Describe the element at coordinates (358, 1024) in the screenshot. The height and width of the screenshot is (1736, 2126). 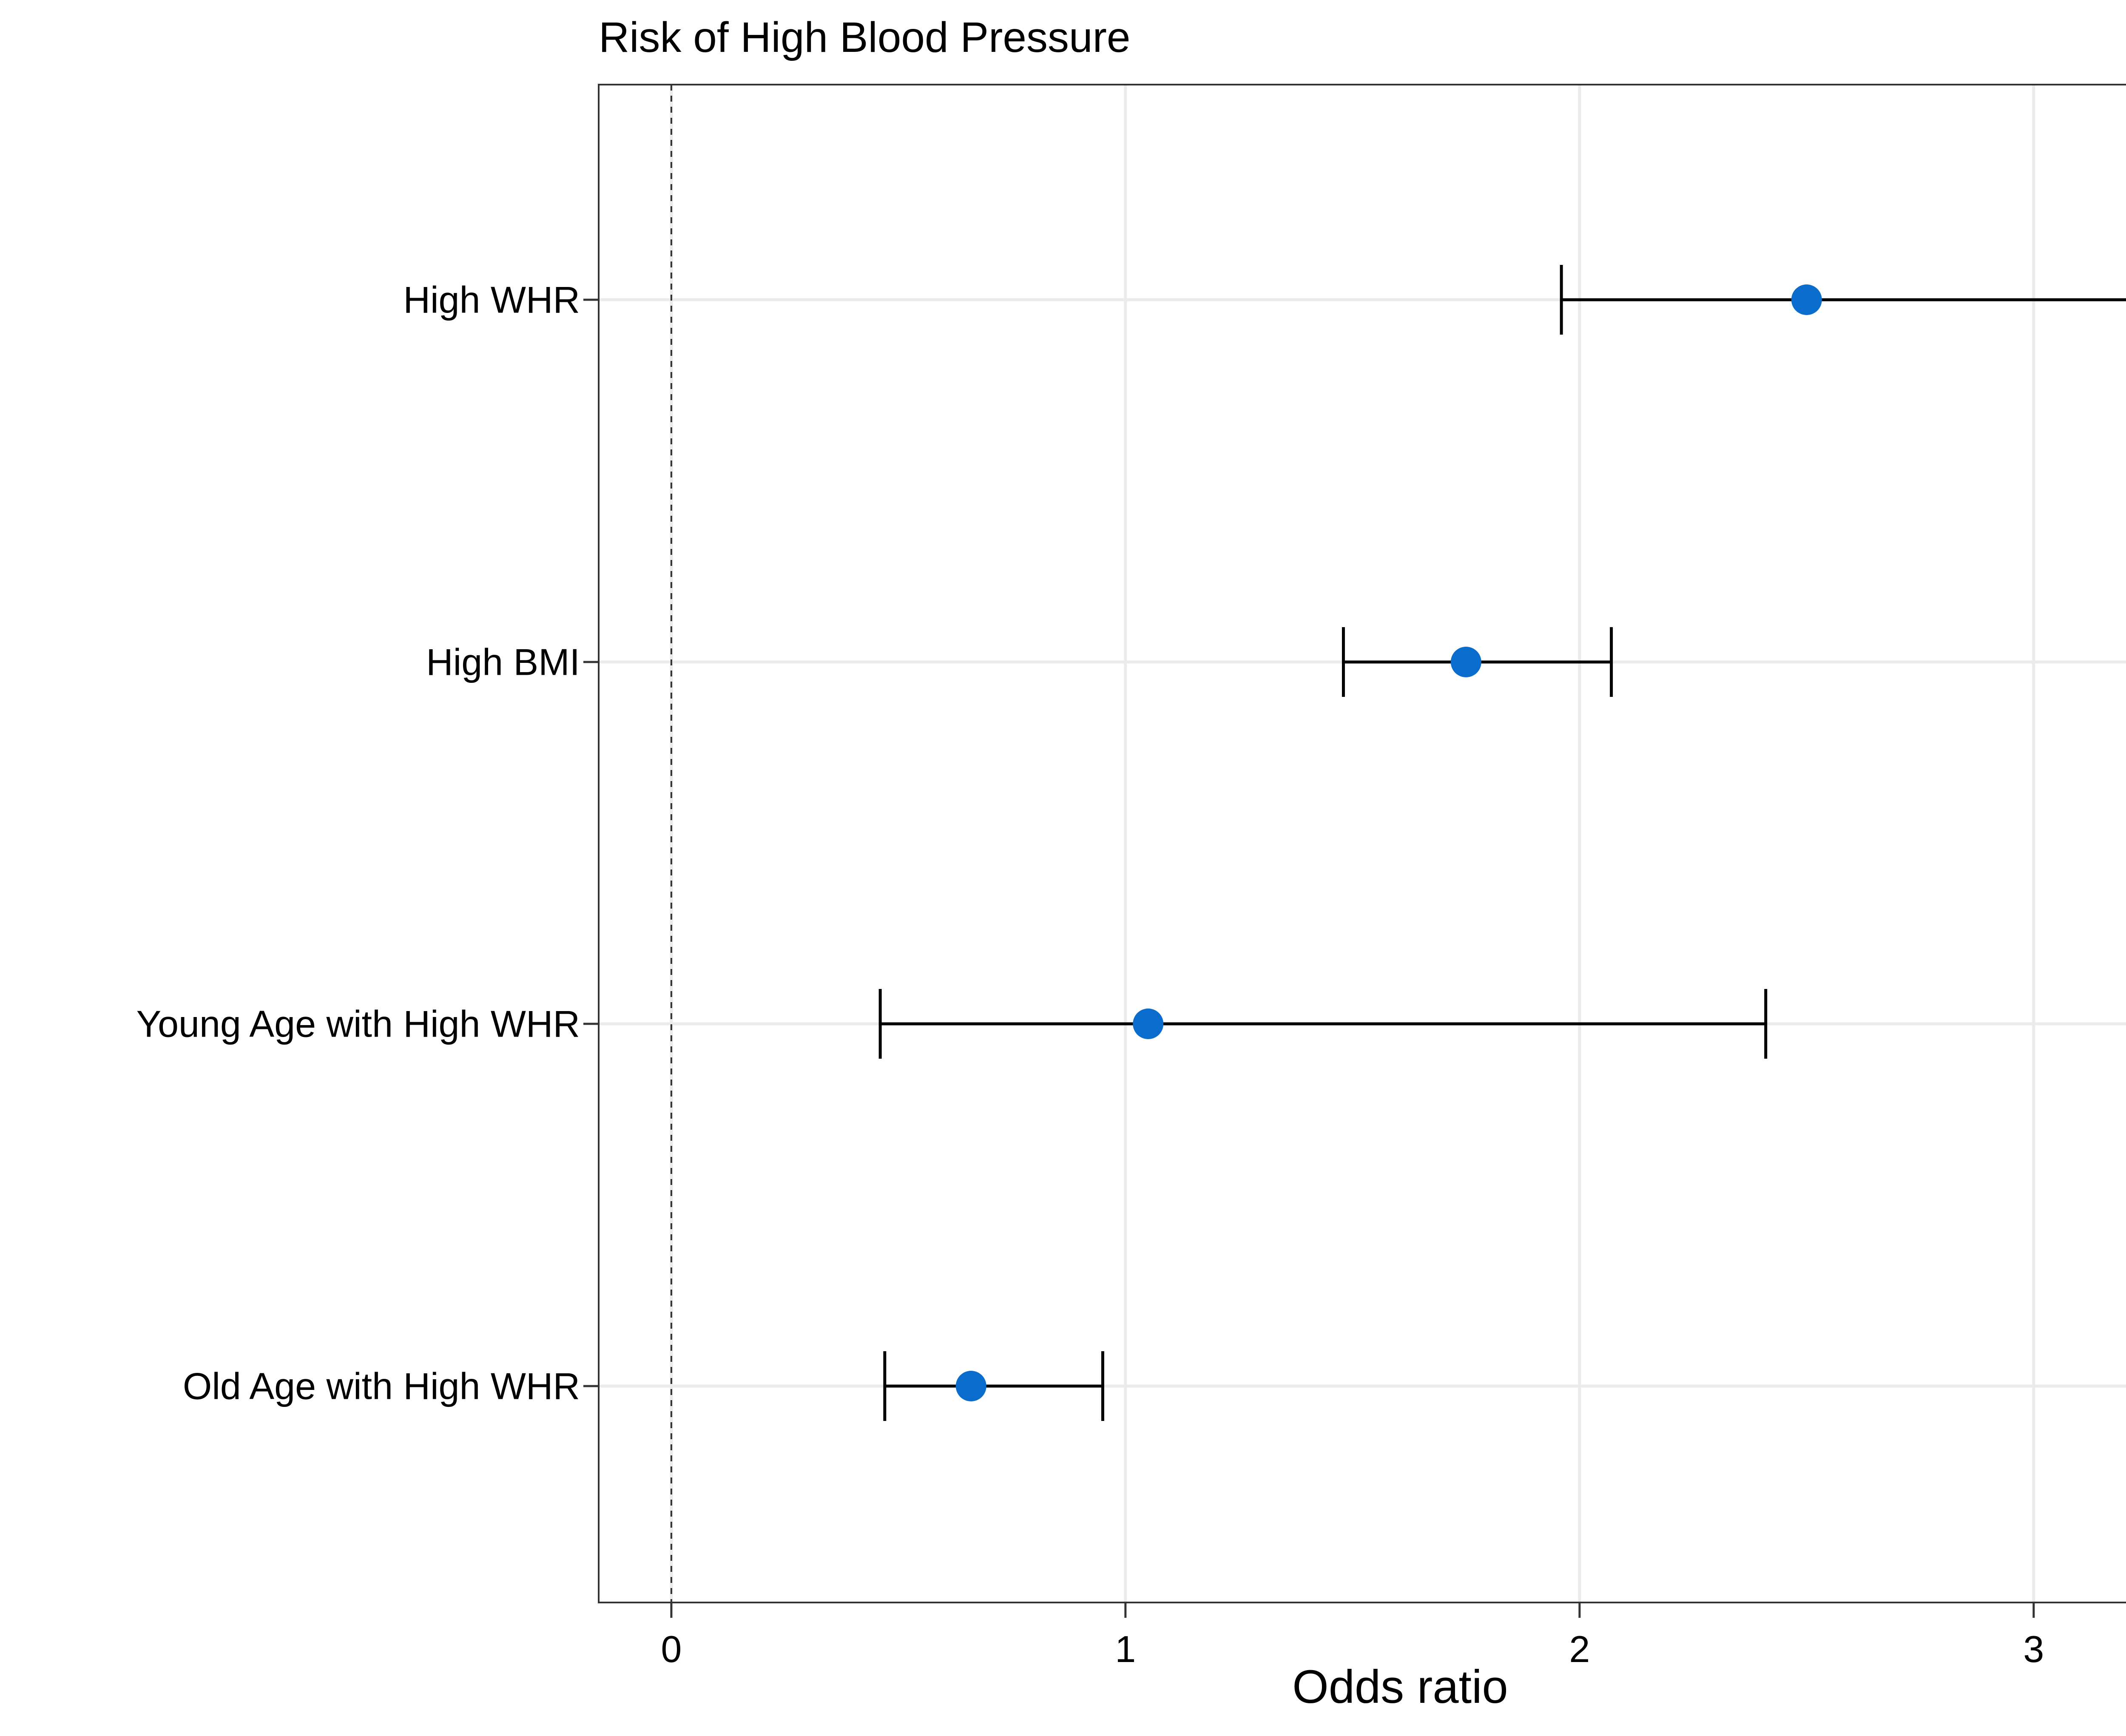
I see `y-tick-label: Young Age with High WHR` at that location.